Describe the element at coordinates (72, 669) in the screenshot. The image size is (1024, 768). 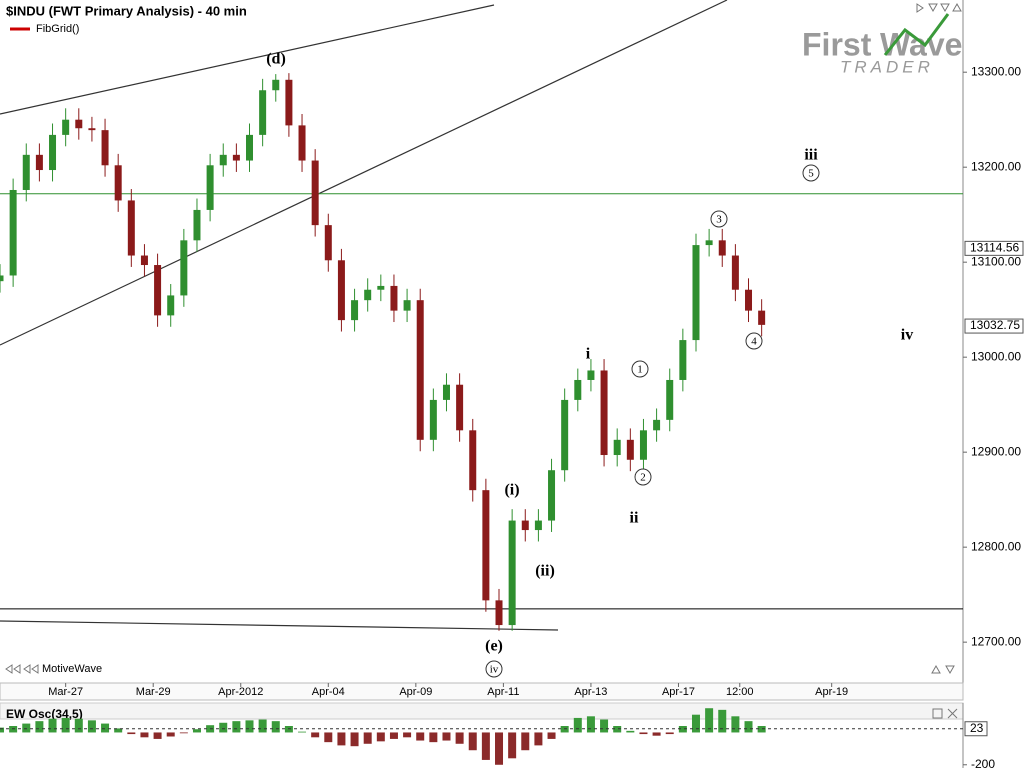
I see `source-label: MotiveWave` at that location.